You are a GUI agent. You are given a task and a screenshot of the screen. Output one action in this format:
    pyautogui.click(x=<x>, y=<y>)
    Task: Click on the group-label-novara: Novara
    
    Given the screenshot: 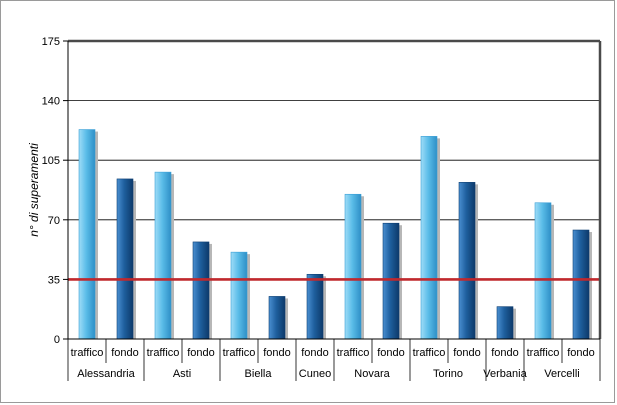 What is the action you would take?
    pyautogui.click(x=372, y=374)
    